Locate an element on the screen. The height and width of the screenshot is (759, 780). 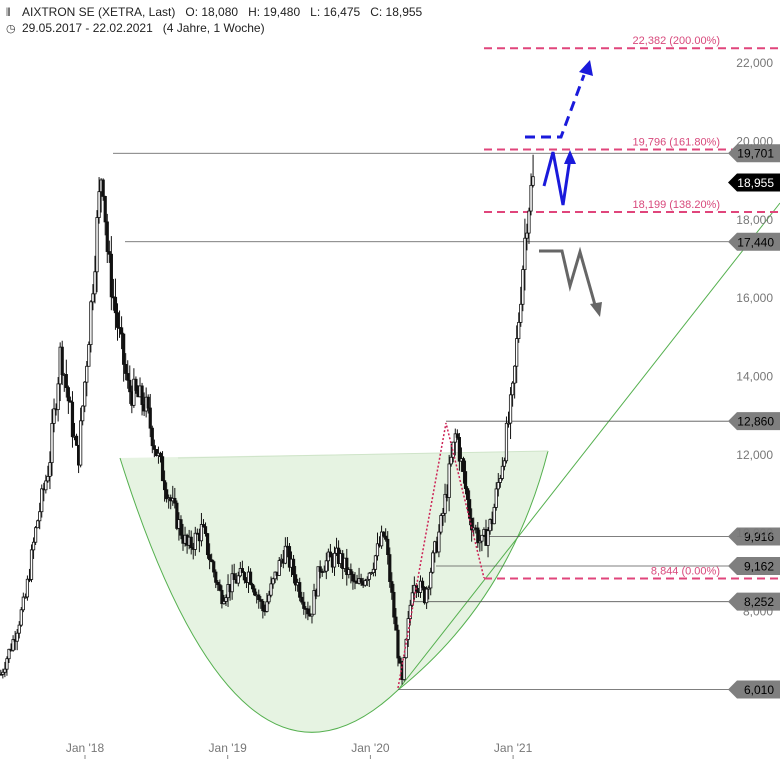
y-tick-label: 10,000 is located at coordinates (754, 533).